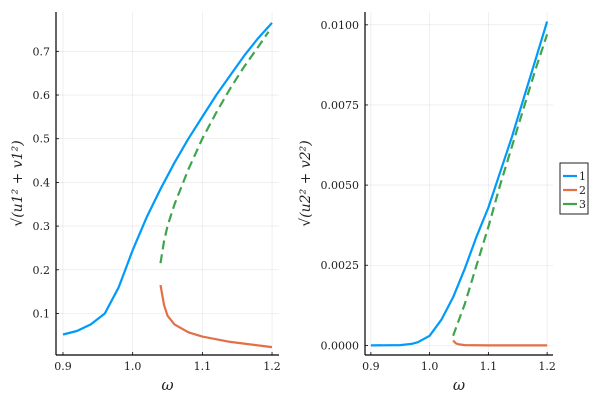 The width and height of the screenshot is (600, 404). Describe the element at coordinates (42, 226) in the screenshot. I see `y-tick-label: 0.3` at that location.